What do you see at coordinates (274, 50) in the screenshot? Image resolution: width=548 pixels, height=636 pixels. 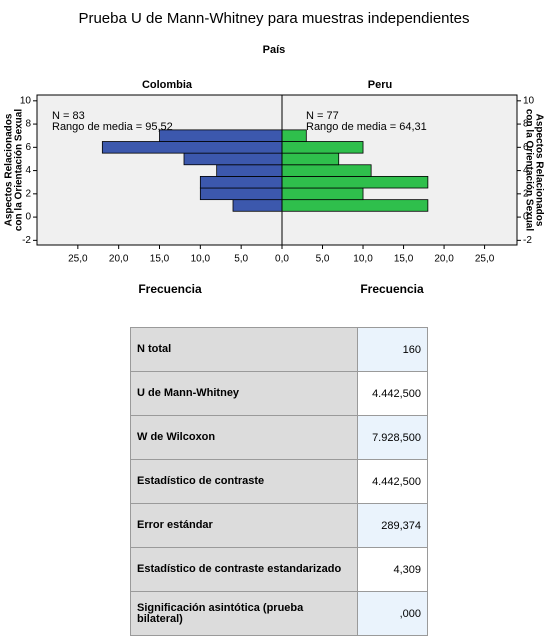 I see `chart-subtitle: País` at bounding box center [274, 50].